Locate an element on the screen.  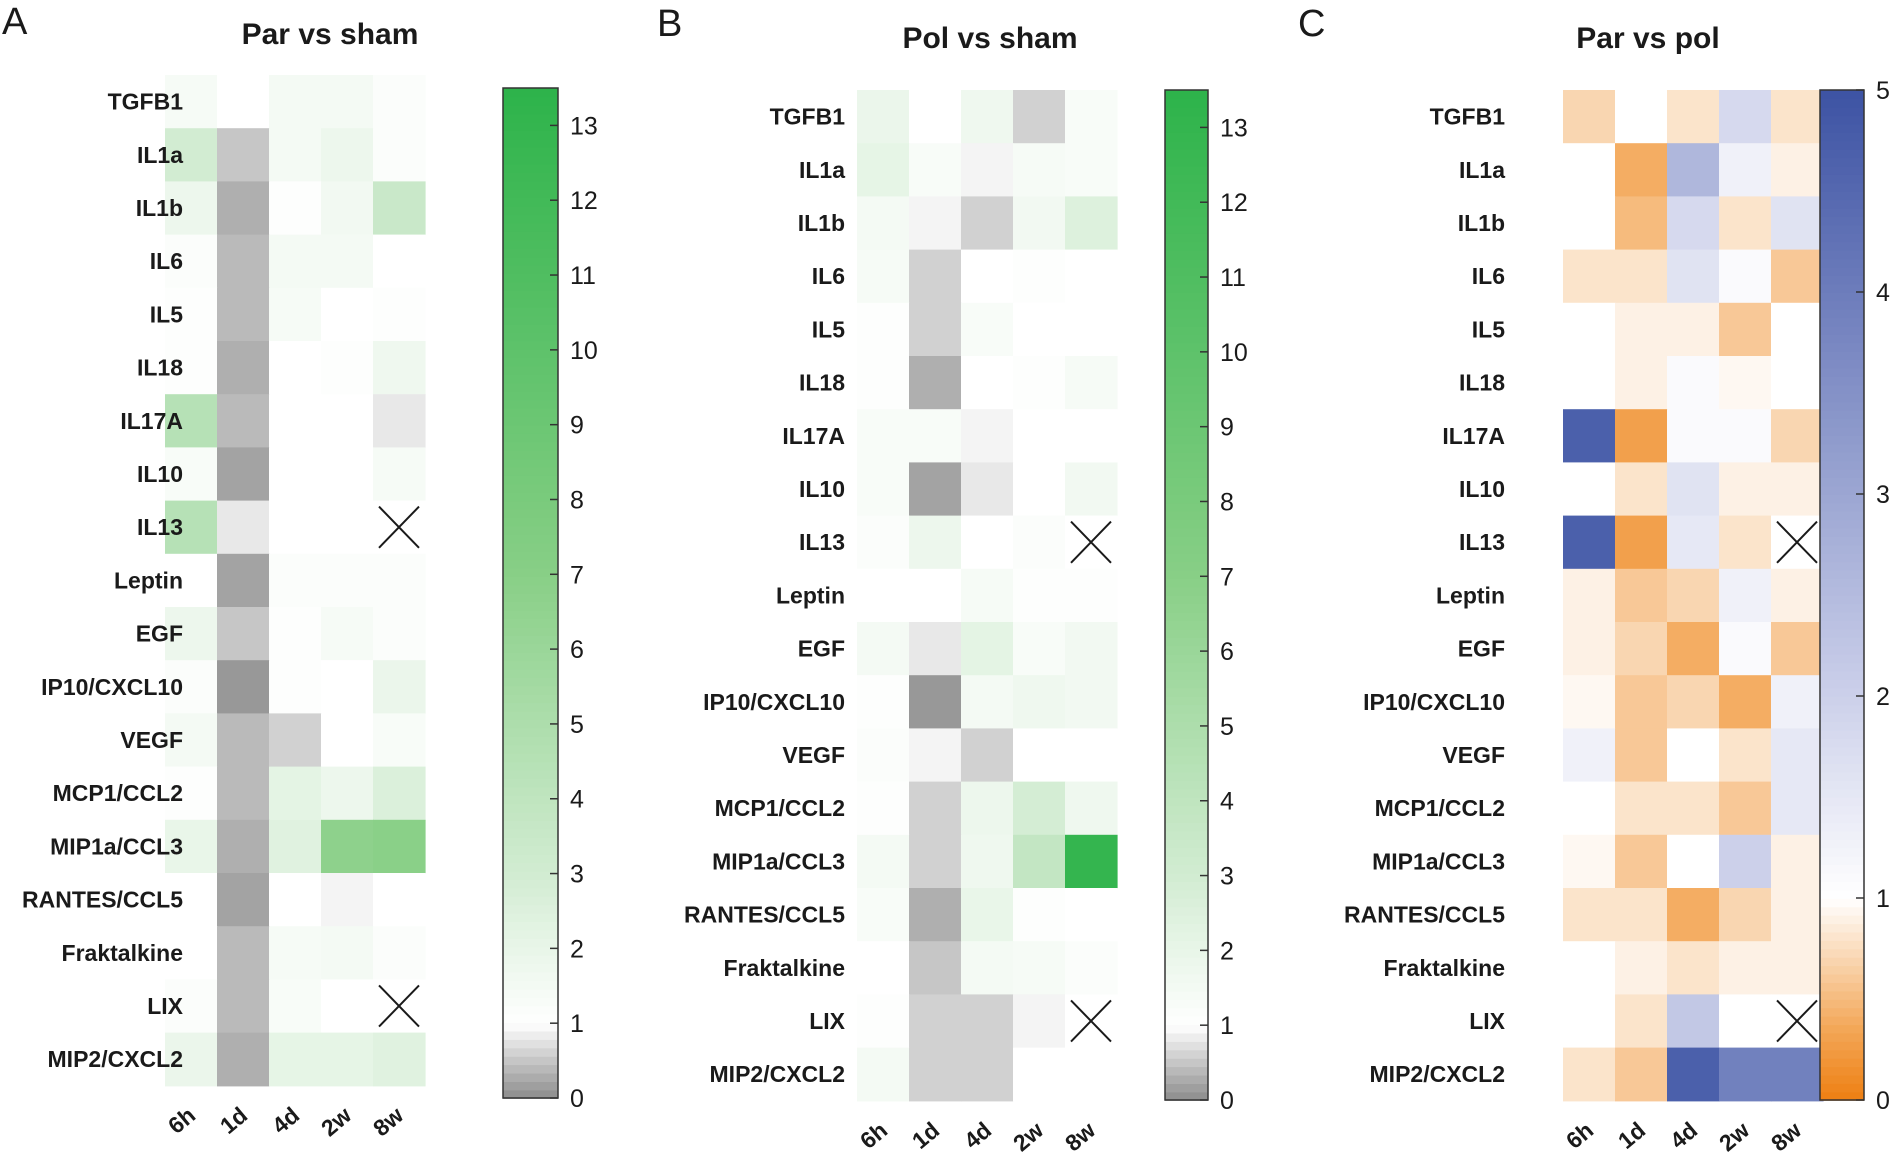
column-label: 2w is located at coordinates (1028, 1137).